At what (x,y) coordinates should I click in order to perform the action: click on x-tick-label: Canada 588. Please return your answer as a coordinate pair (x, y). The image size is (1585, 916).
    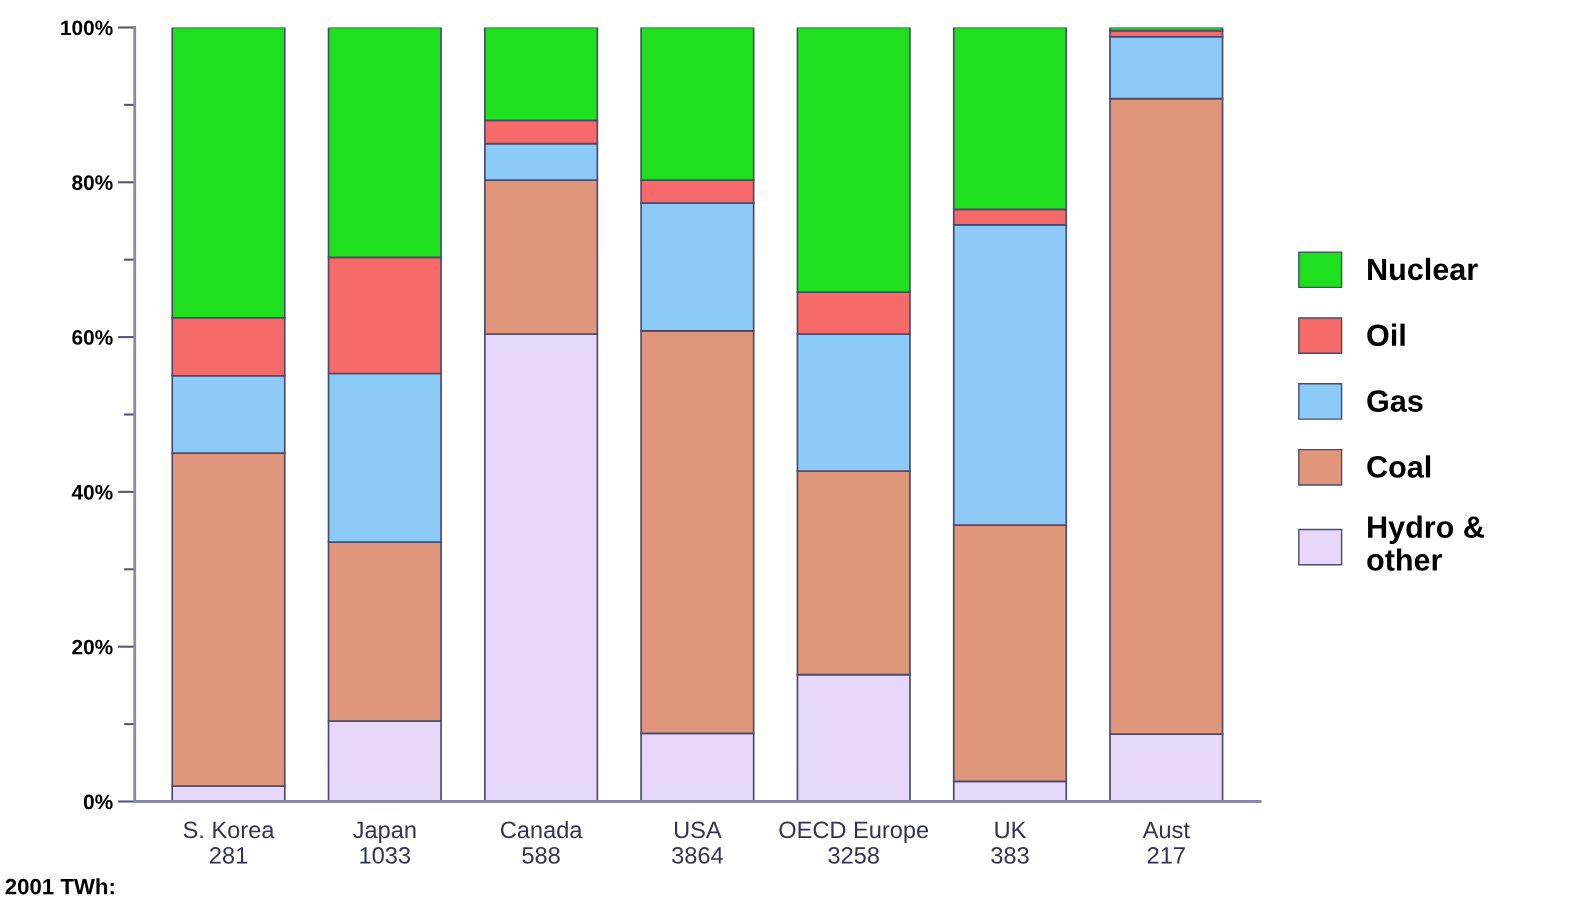
    Looking at the image, I should click on (541, 842).